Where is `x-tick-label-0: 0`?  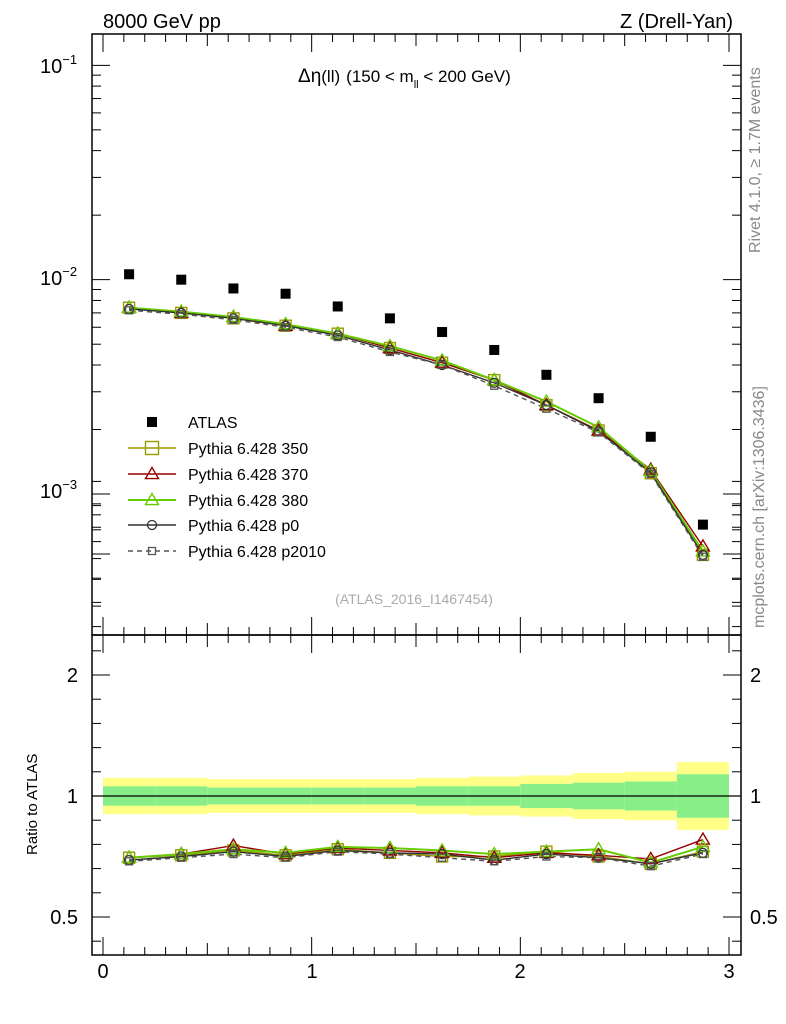 x-tick-label-0: 0 is located at coordinates (102, 972).